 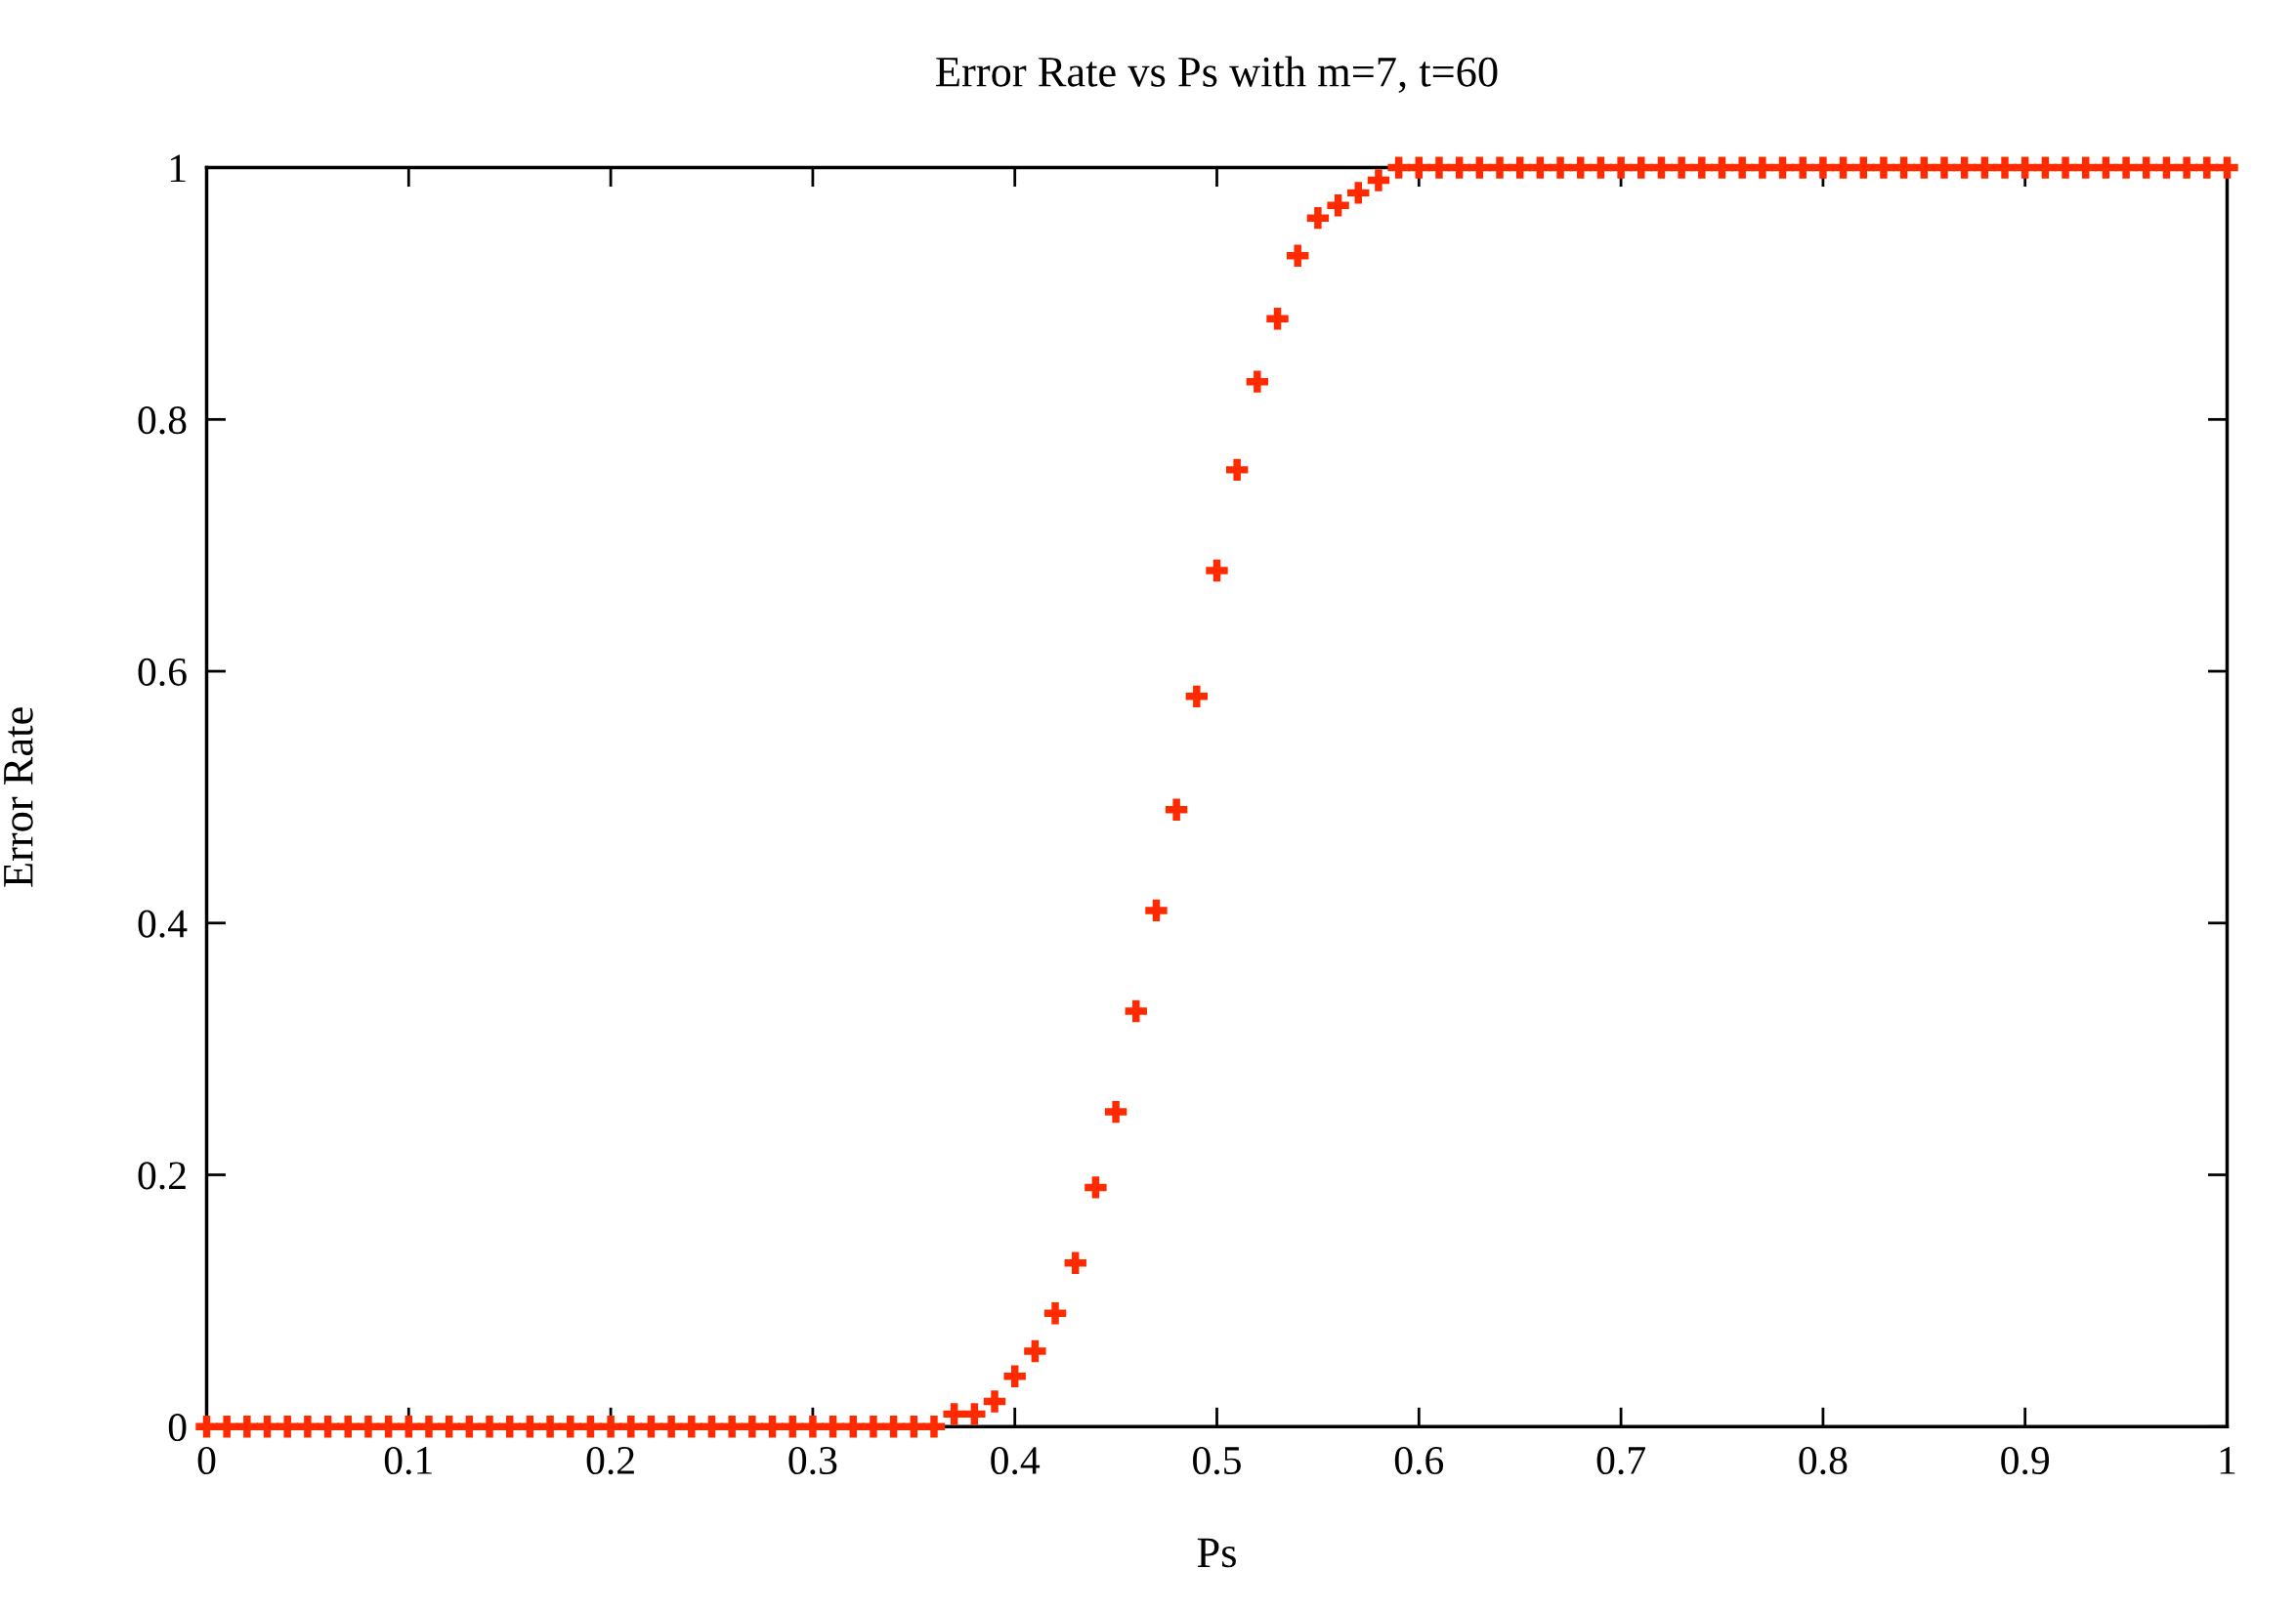 I want to click on y-axis-title: Error Rate, so click(x=18, y=797).